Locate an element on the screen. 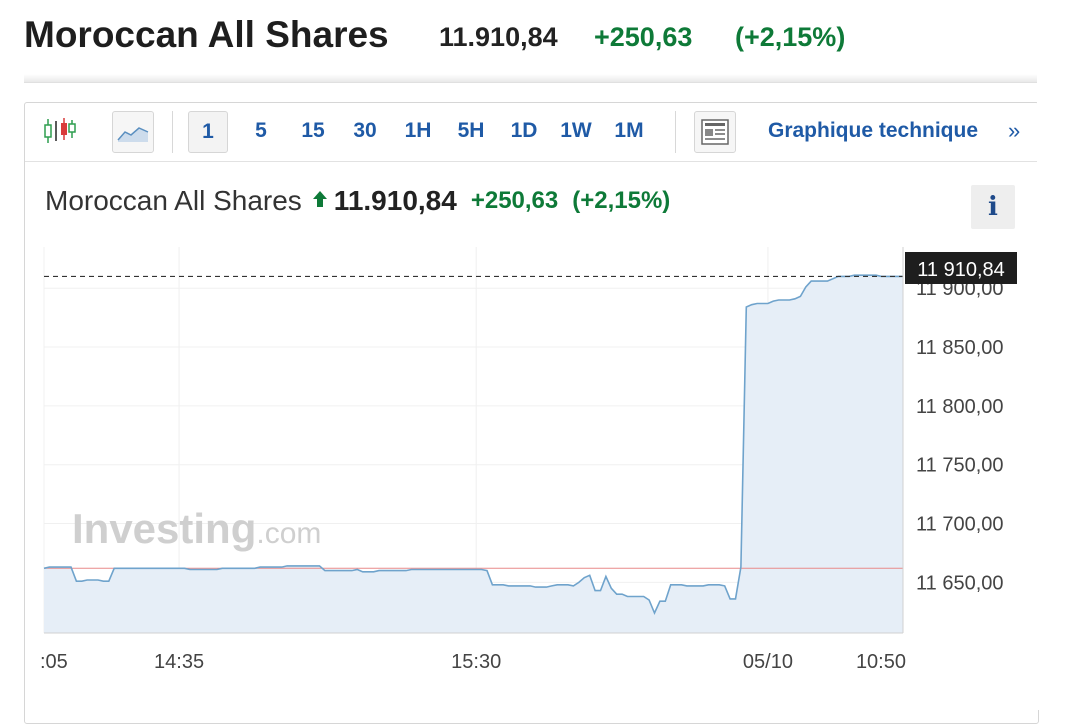  up-arrow-icon is located at coordinates (320, 201).